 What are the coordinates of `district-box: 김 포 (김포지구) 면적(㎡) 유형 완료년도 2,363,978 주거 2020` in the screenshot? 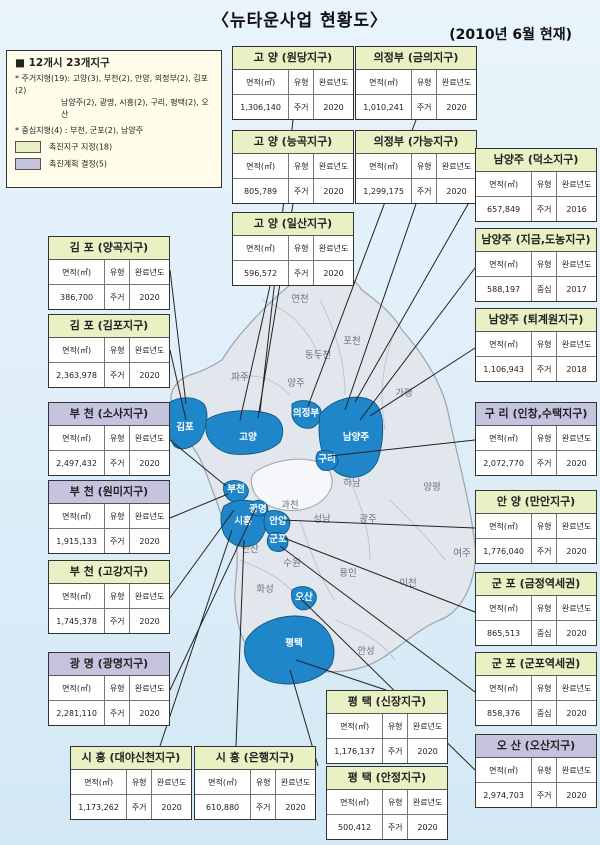 It's located at (109, 351).